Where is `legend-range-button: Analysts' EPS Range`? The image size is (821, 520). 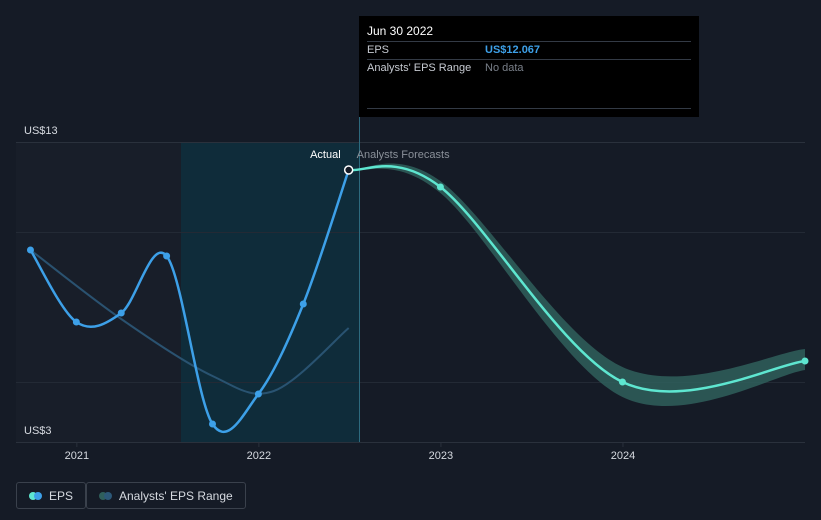 legend-range-button: Analysts' EPS Range is located at coordinates (166, 495).